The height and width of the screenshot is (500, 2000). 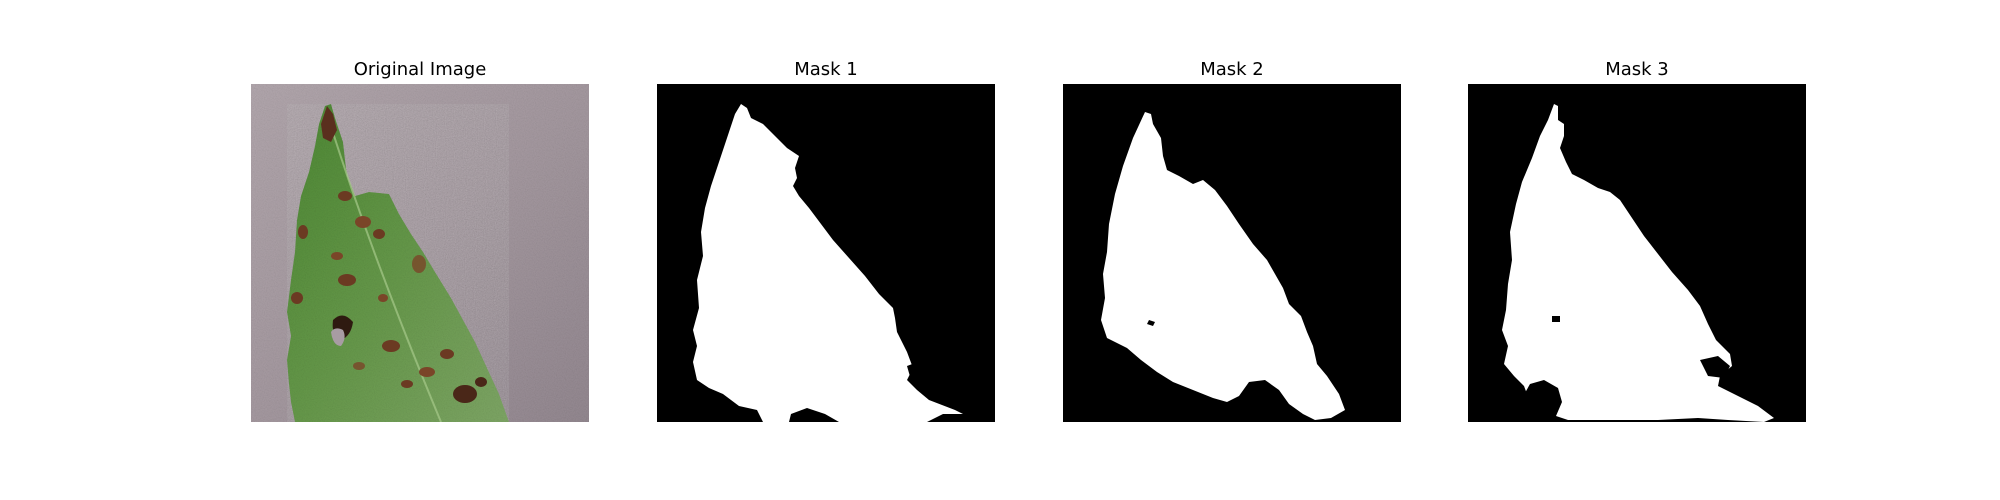 I want to click on mask-3-svg, so click(x=1637, y=253).